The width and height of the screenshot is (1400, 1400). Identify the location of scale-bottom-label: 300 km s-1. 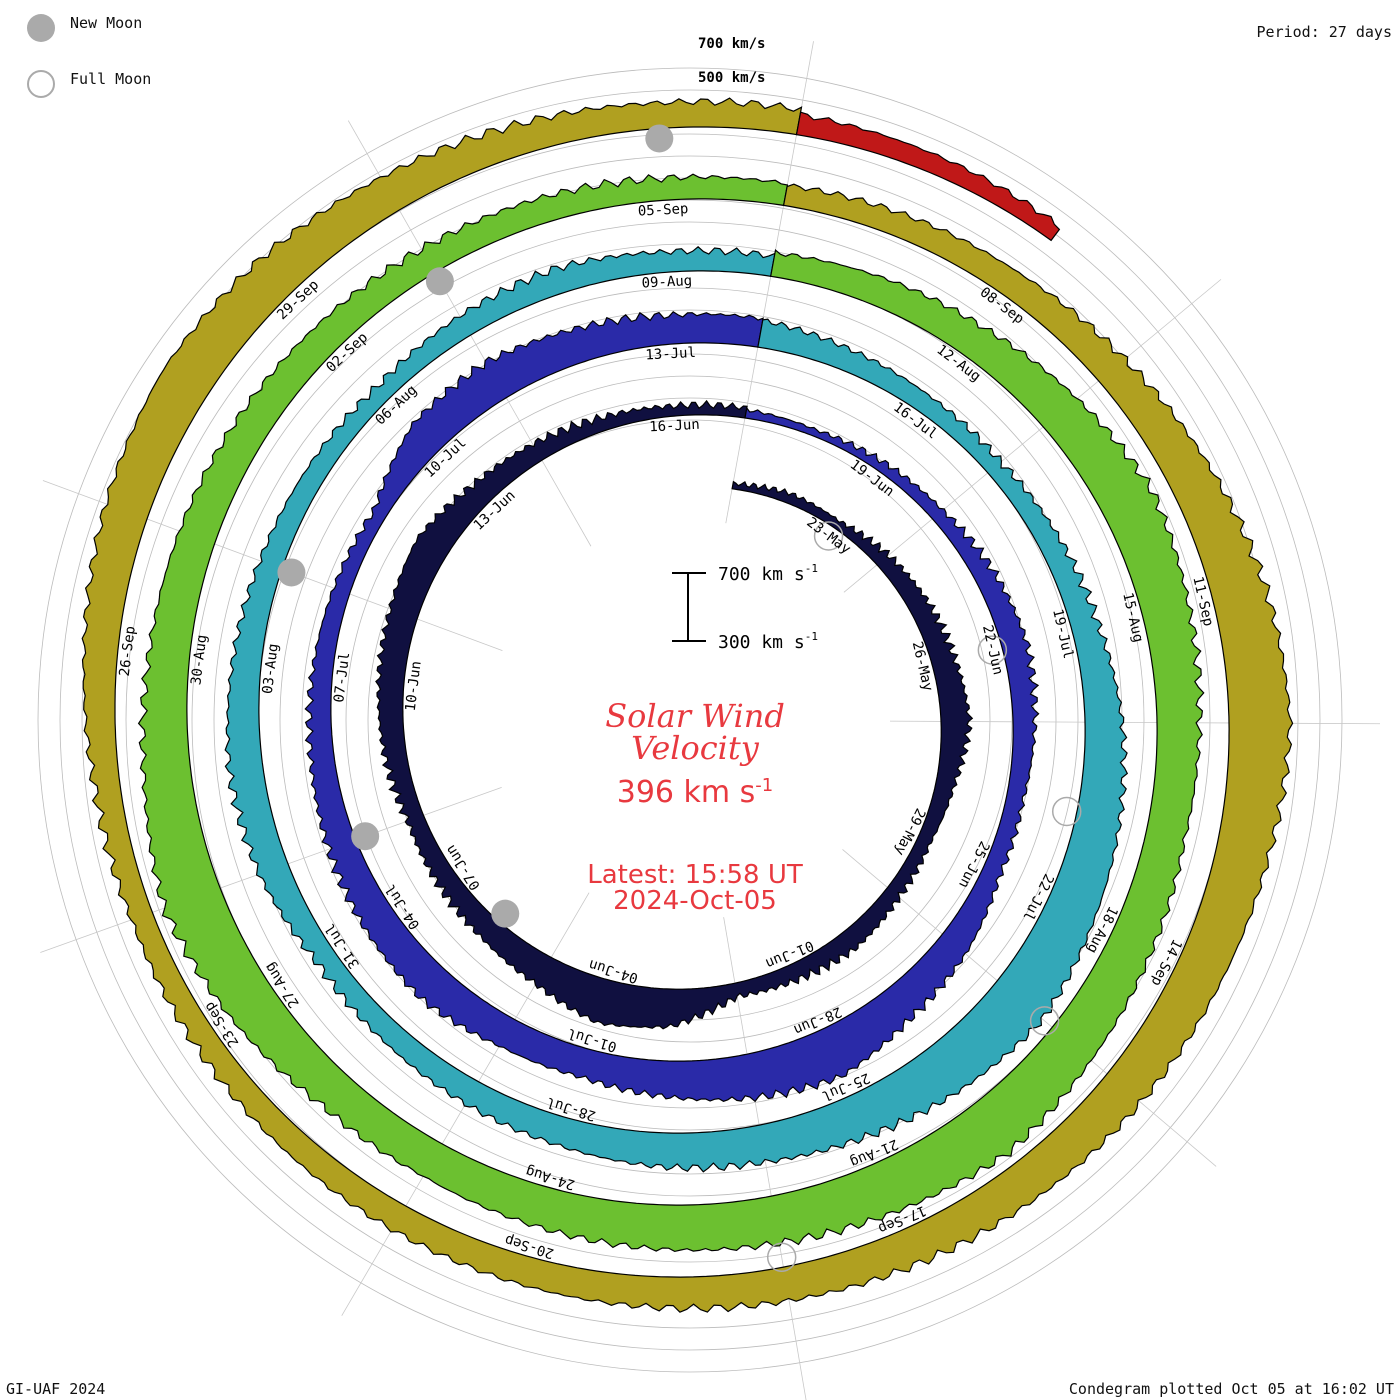
(768, 641).